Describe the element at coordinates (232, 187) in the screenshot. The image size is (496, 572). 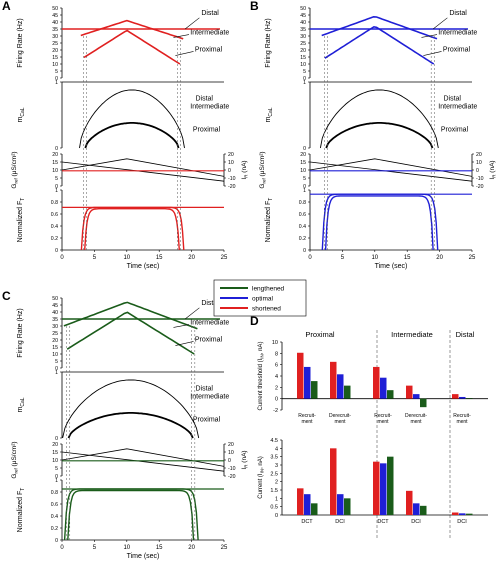
I see `i-tick-label: -20` at that location.